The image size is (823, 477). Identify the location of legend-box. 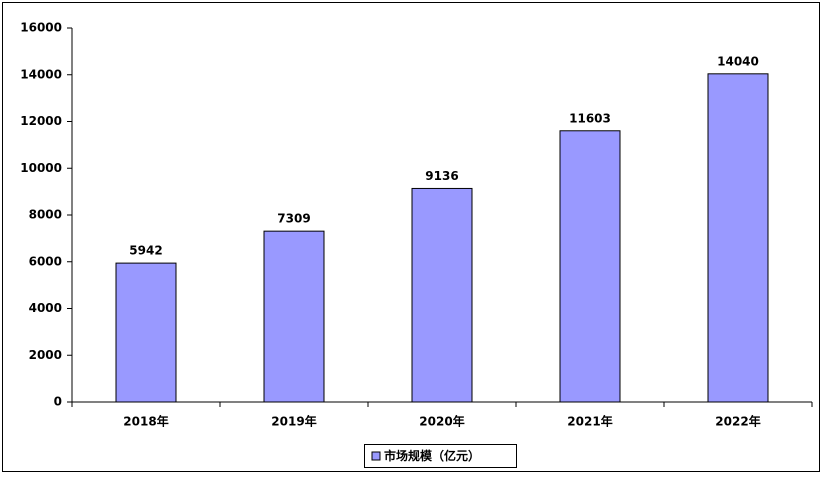
(440, 456).